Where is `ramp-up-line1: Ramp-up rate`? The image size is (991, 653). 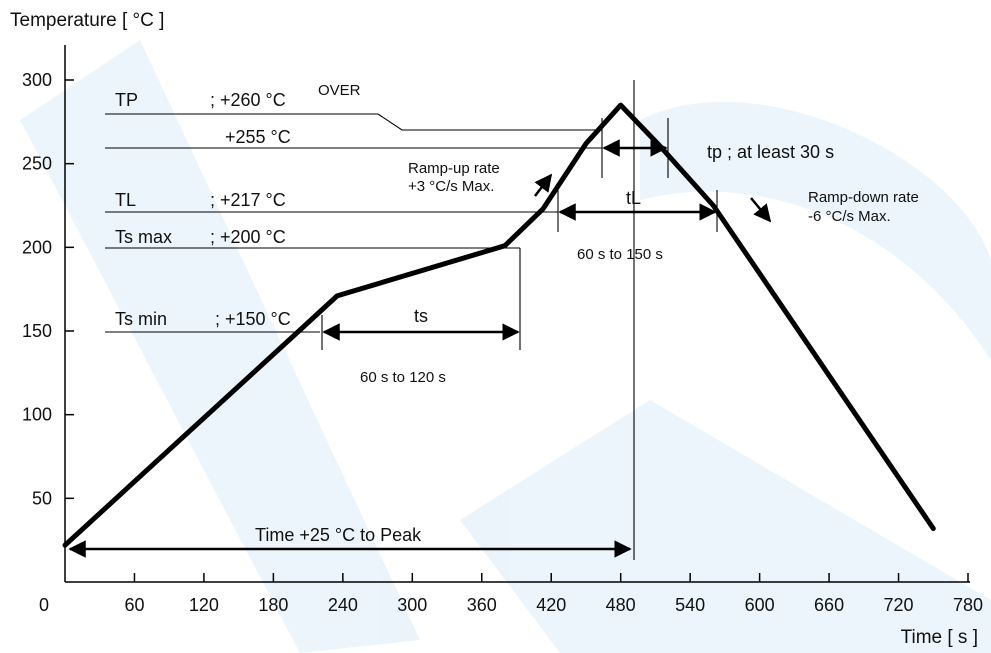
ramp-up-line1: Ramp-up rate is located at coordinates (454, 168).